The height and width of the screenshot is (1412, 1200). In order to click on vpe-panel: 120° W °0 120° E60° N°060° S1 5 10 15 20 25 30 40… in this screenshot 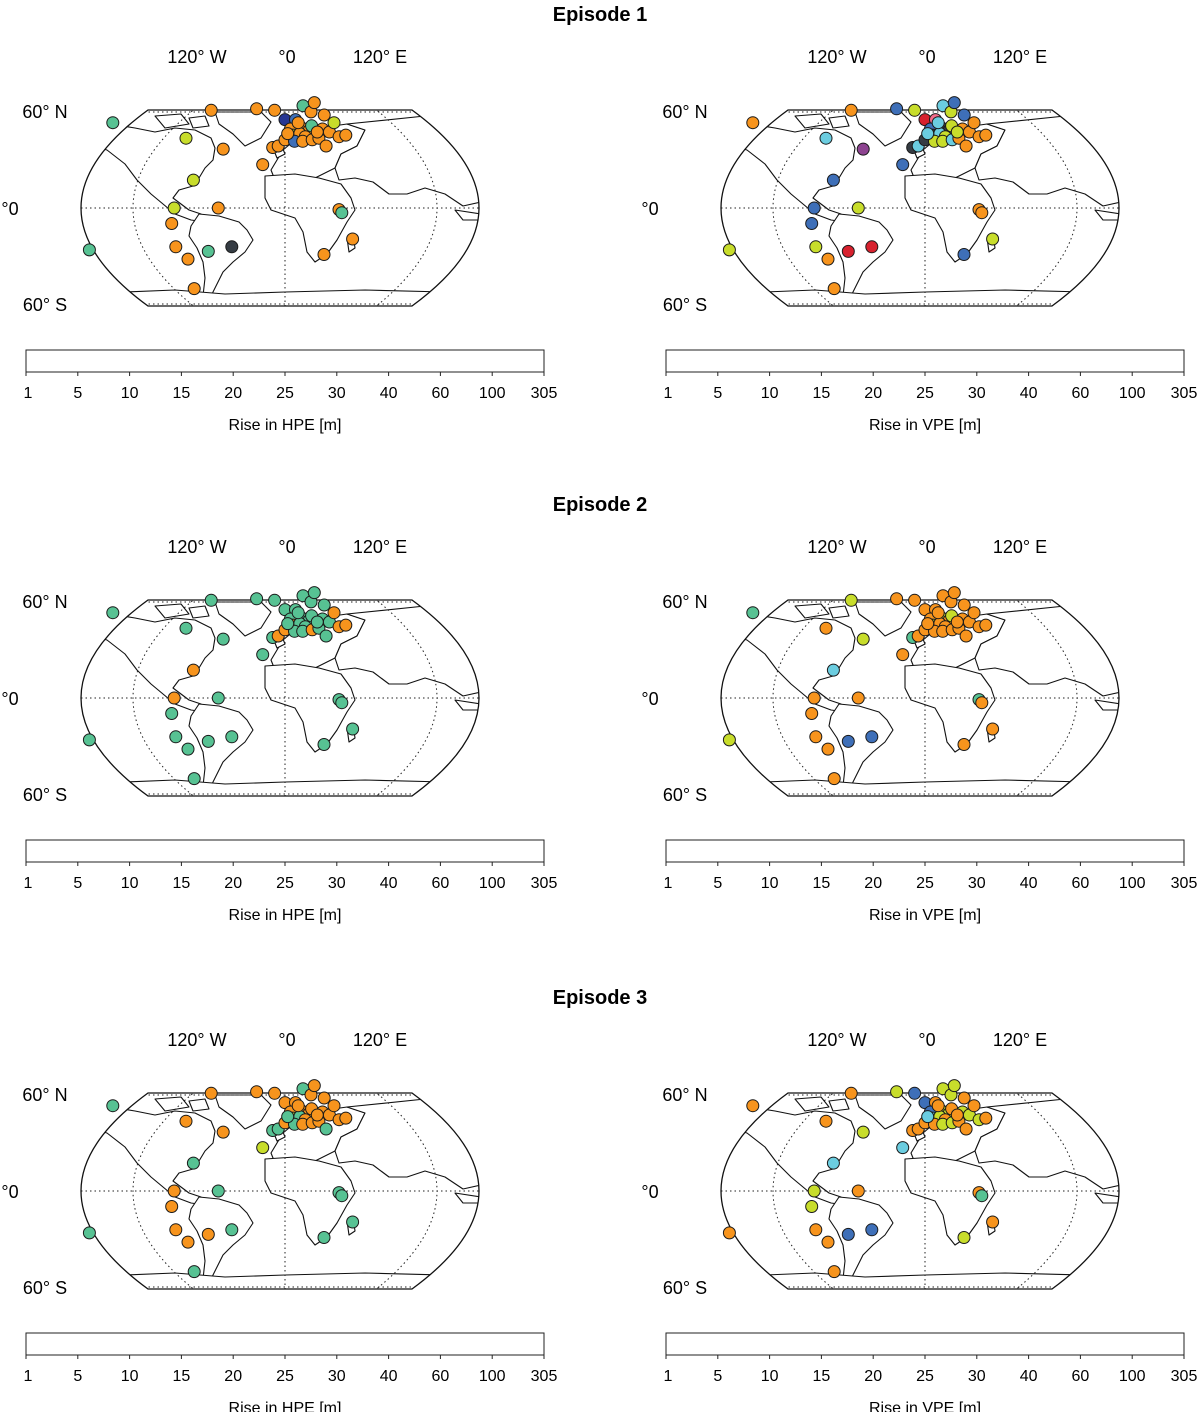, I will do `click(919, 240)`.